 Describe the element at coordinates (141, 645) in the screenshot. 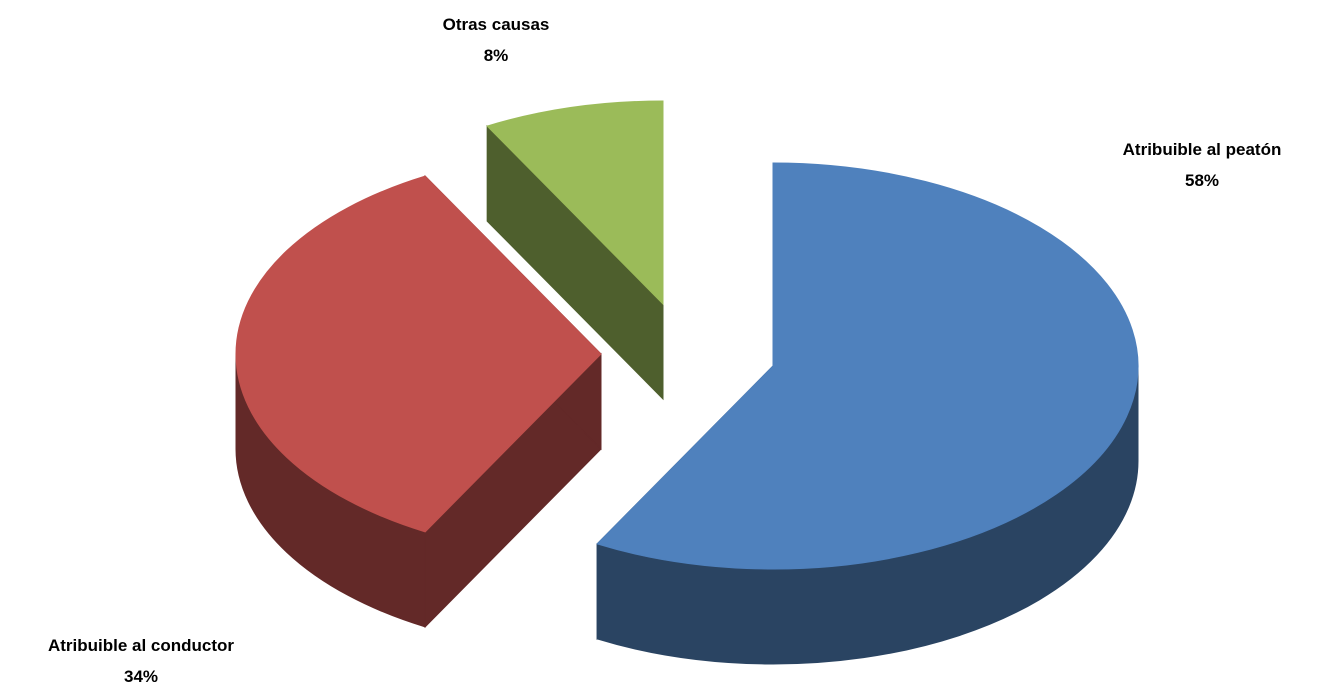

I see `data-label-name: Atribuible al conductor` at that location.